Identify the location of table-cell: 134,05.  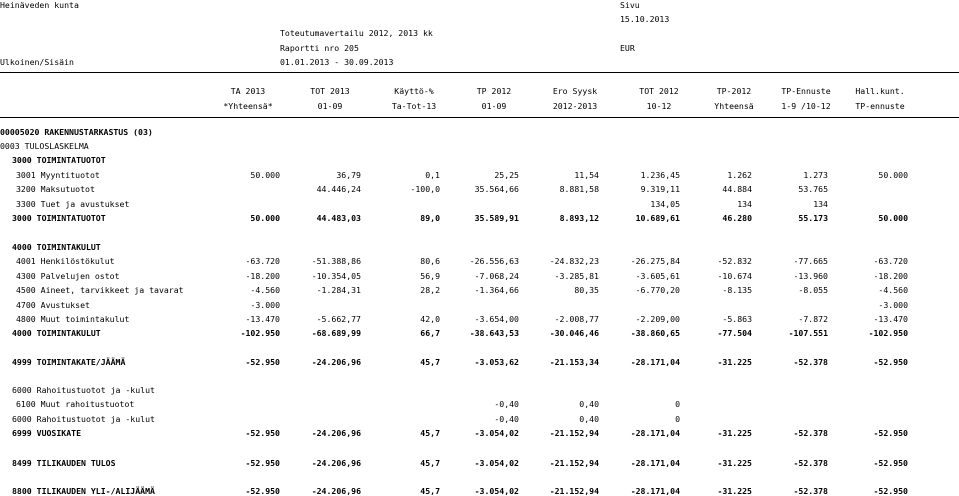
(665, 204).